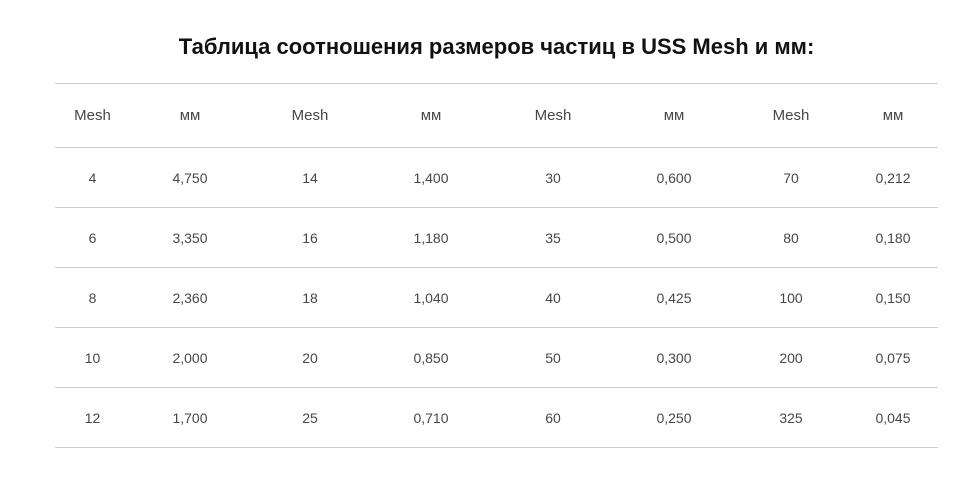  Describe the element at coordinates (674, 177) in the screenshot. I see `mm-value-cell: 0,600` at that location.